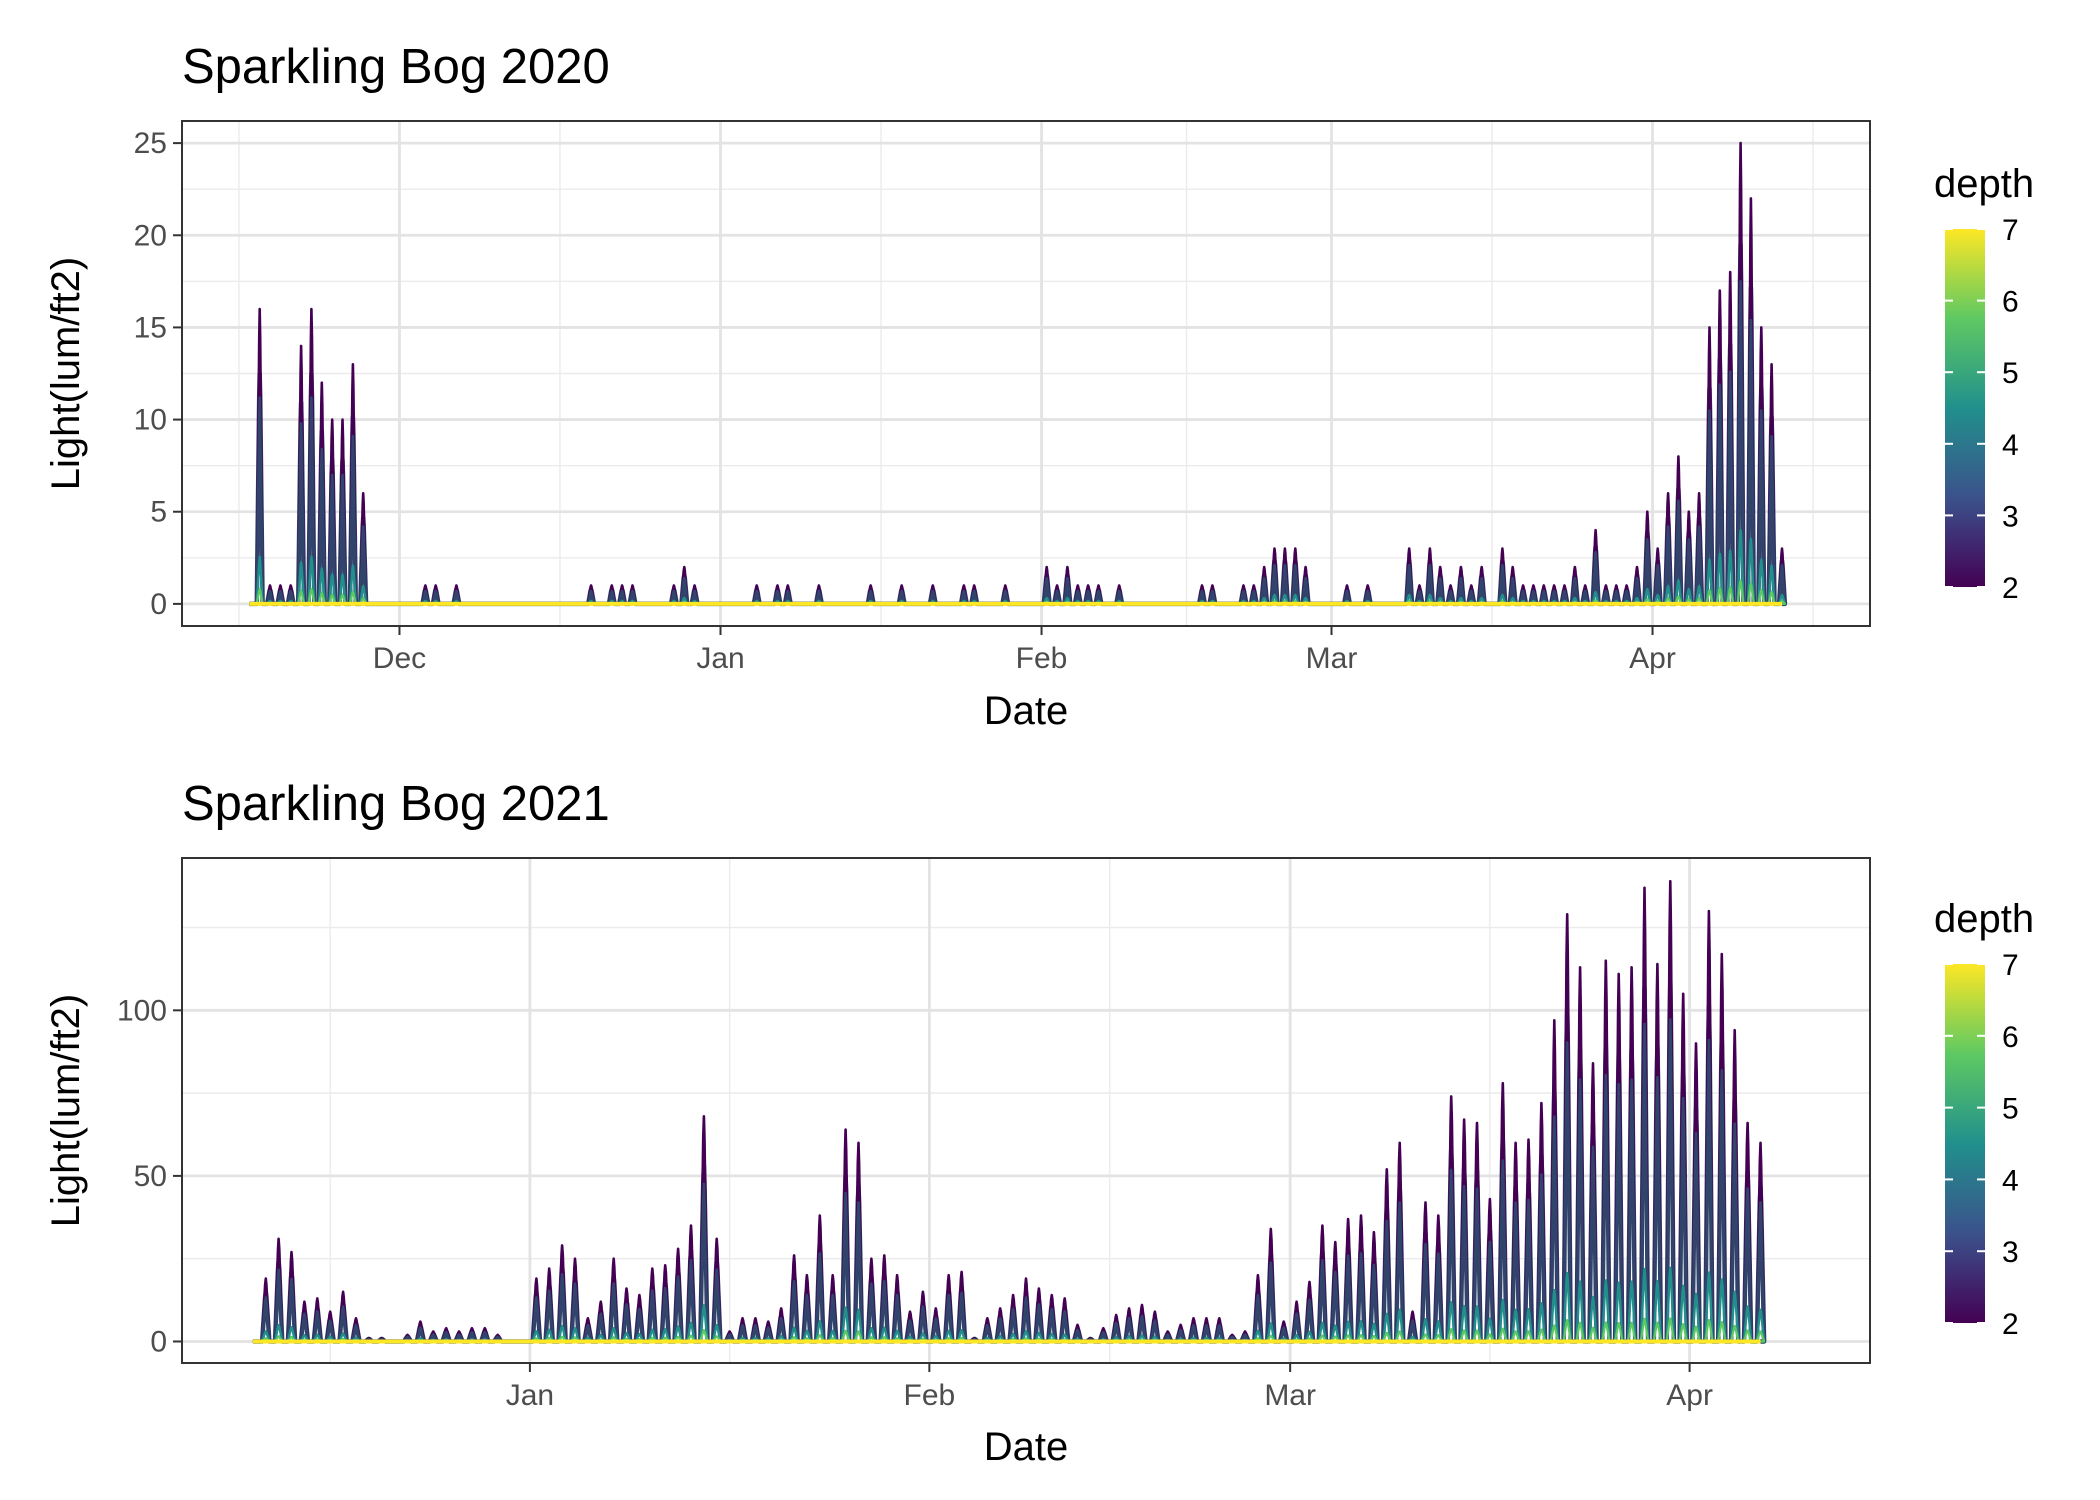 Image resolution: width=2100 pixels, height=1500 pixels. I want to click on y-tick-label: 20, so click(150, 235).